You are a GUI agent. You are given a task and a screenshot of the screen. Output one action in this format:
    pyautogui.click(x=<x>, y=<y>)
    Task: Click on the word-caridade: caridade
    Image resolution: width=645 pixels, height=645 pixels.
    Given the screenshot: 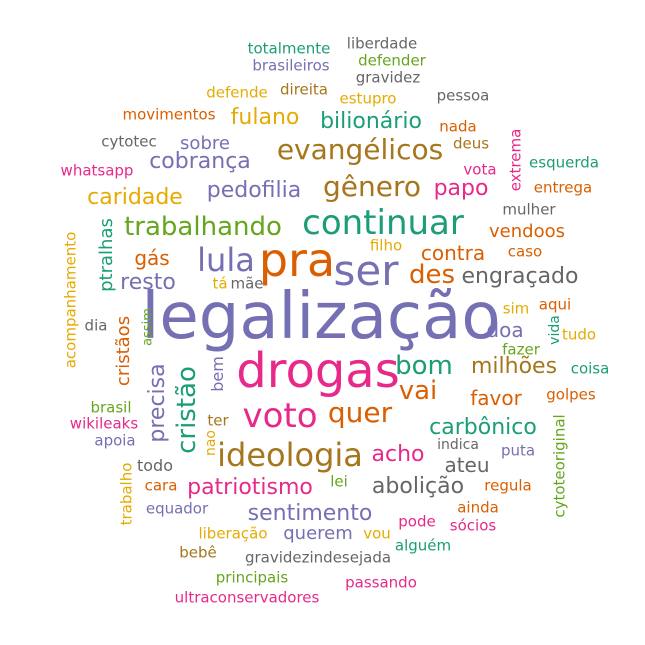 What is the action you would take?
    pyautogui.click(x=135, y=197)
    